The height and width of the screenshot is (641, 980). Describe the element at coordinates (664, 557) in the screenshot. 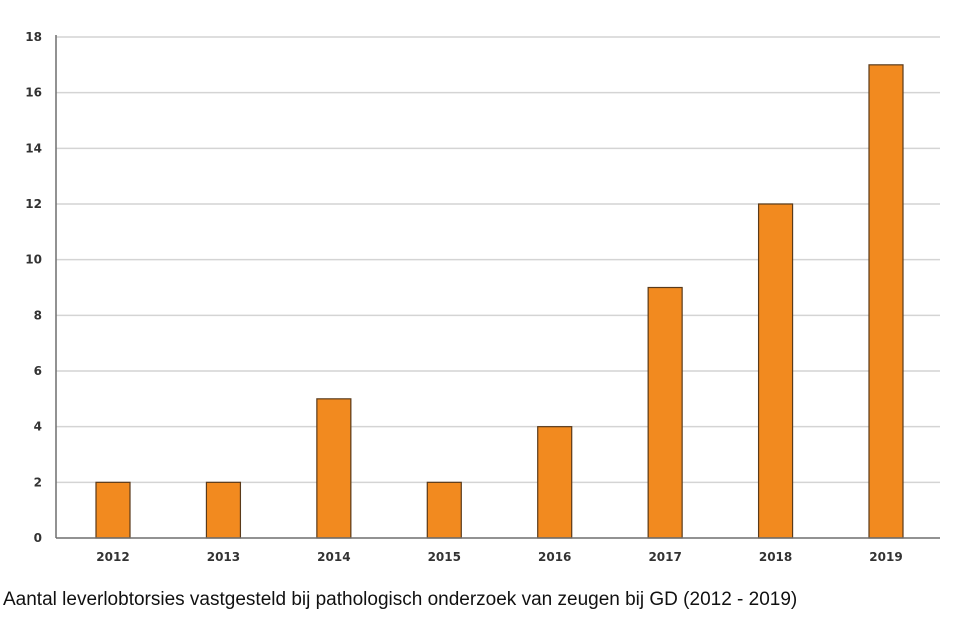

I see `x-tick-label: 2017` at that location.